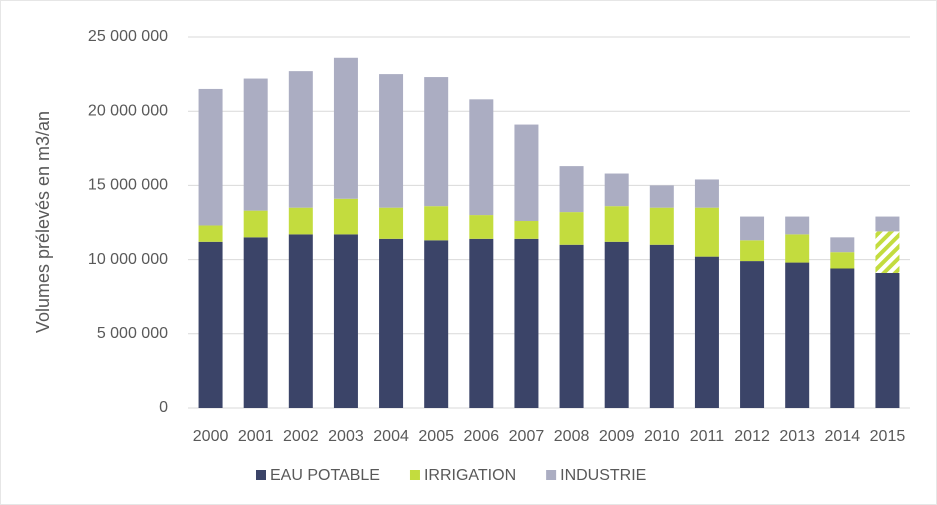  What do you see at coordinates (843, 436) in the screenshot?
I see `x-tick-label: 2014` at bounding box center [843, 436].